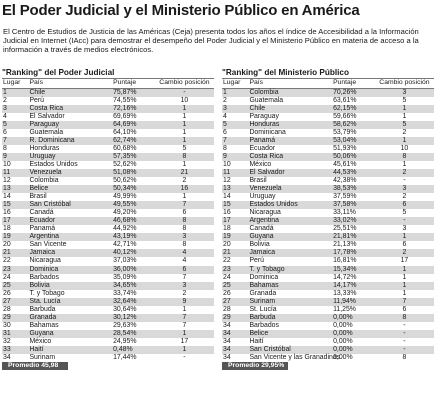 The width and height of the screenshot is (436, 400). I want to click on cell-pais: Argentina, so click(70, 237).